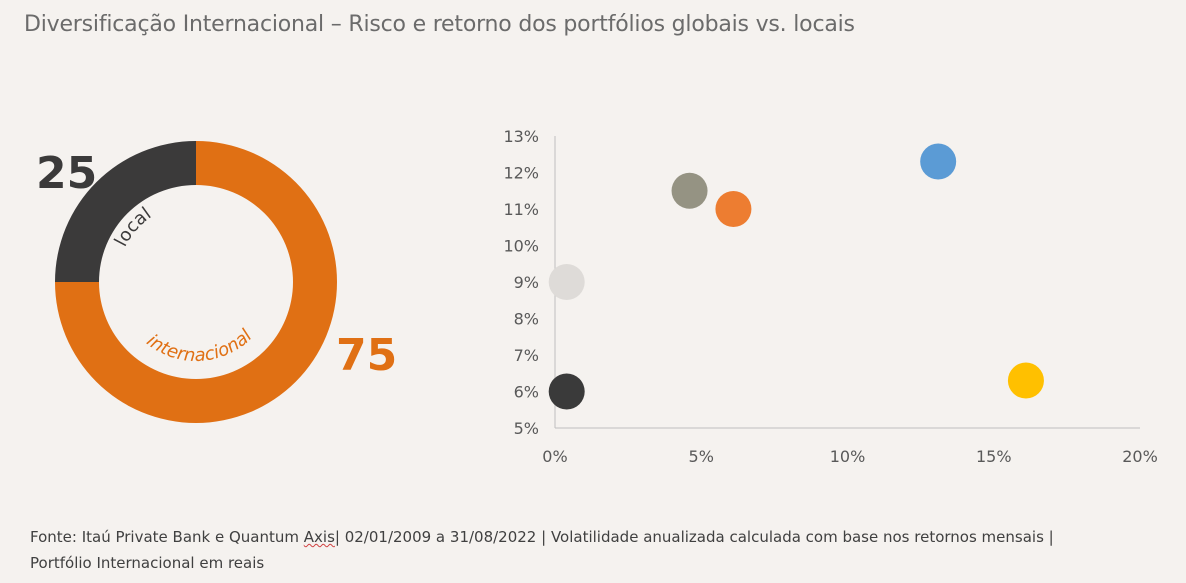 The width and height of the screenshot is (1186, 583). Describe the element at coordinates (521, 246) in the screenshot. I see `y-tick-label: 10%` at that location.